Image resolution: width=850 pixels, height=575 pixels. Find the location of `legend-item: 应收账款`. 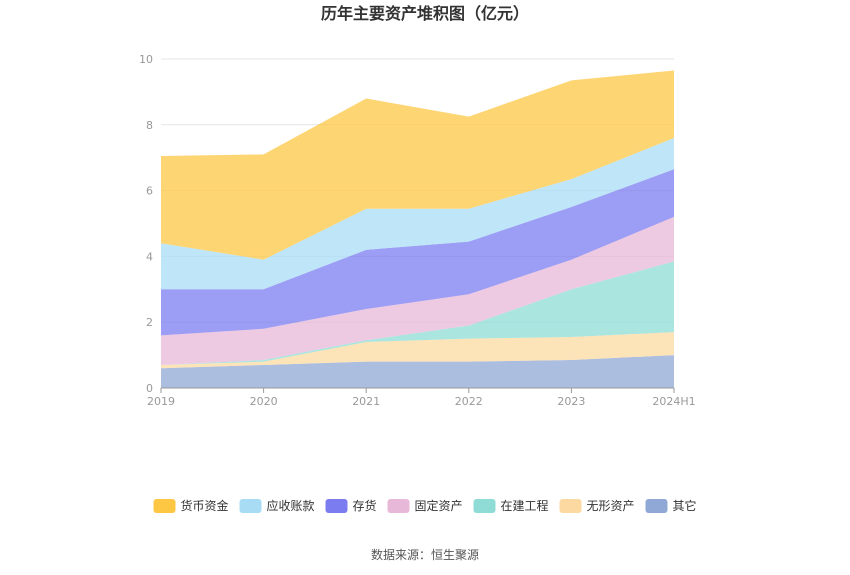

legend-item: 应收账款 is located at coordinates (277, 505).